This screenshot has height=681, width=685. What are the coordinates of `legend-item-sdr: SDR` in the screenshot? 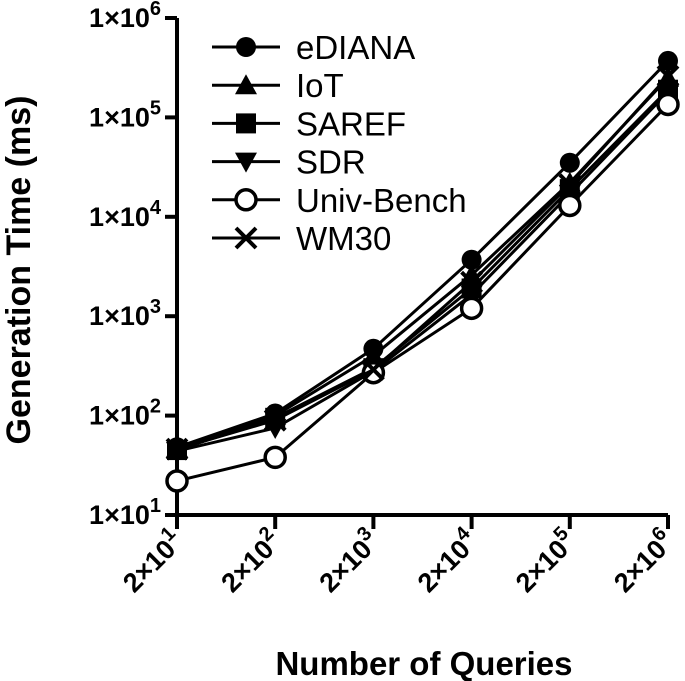 It's located at (289, 162).